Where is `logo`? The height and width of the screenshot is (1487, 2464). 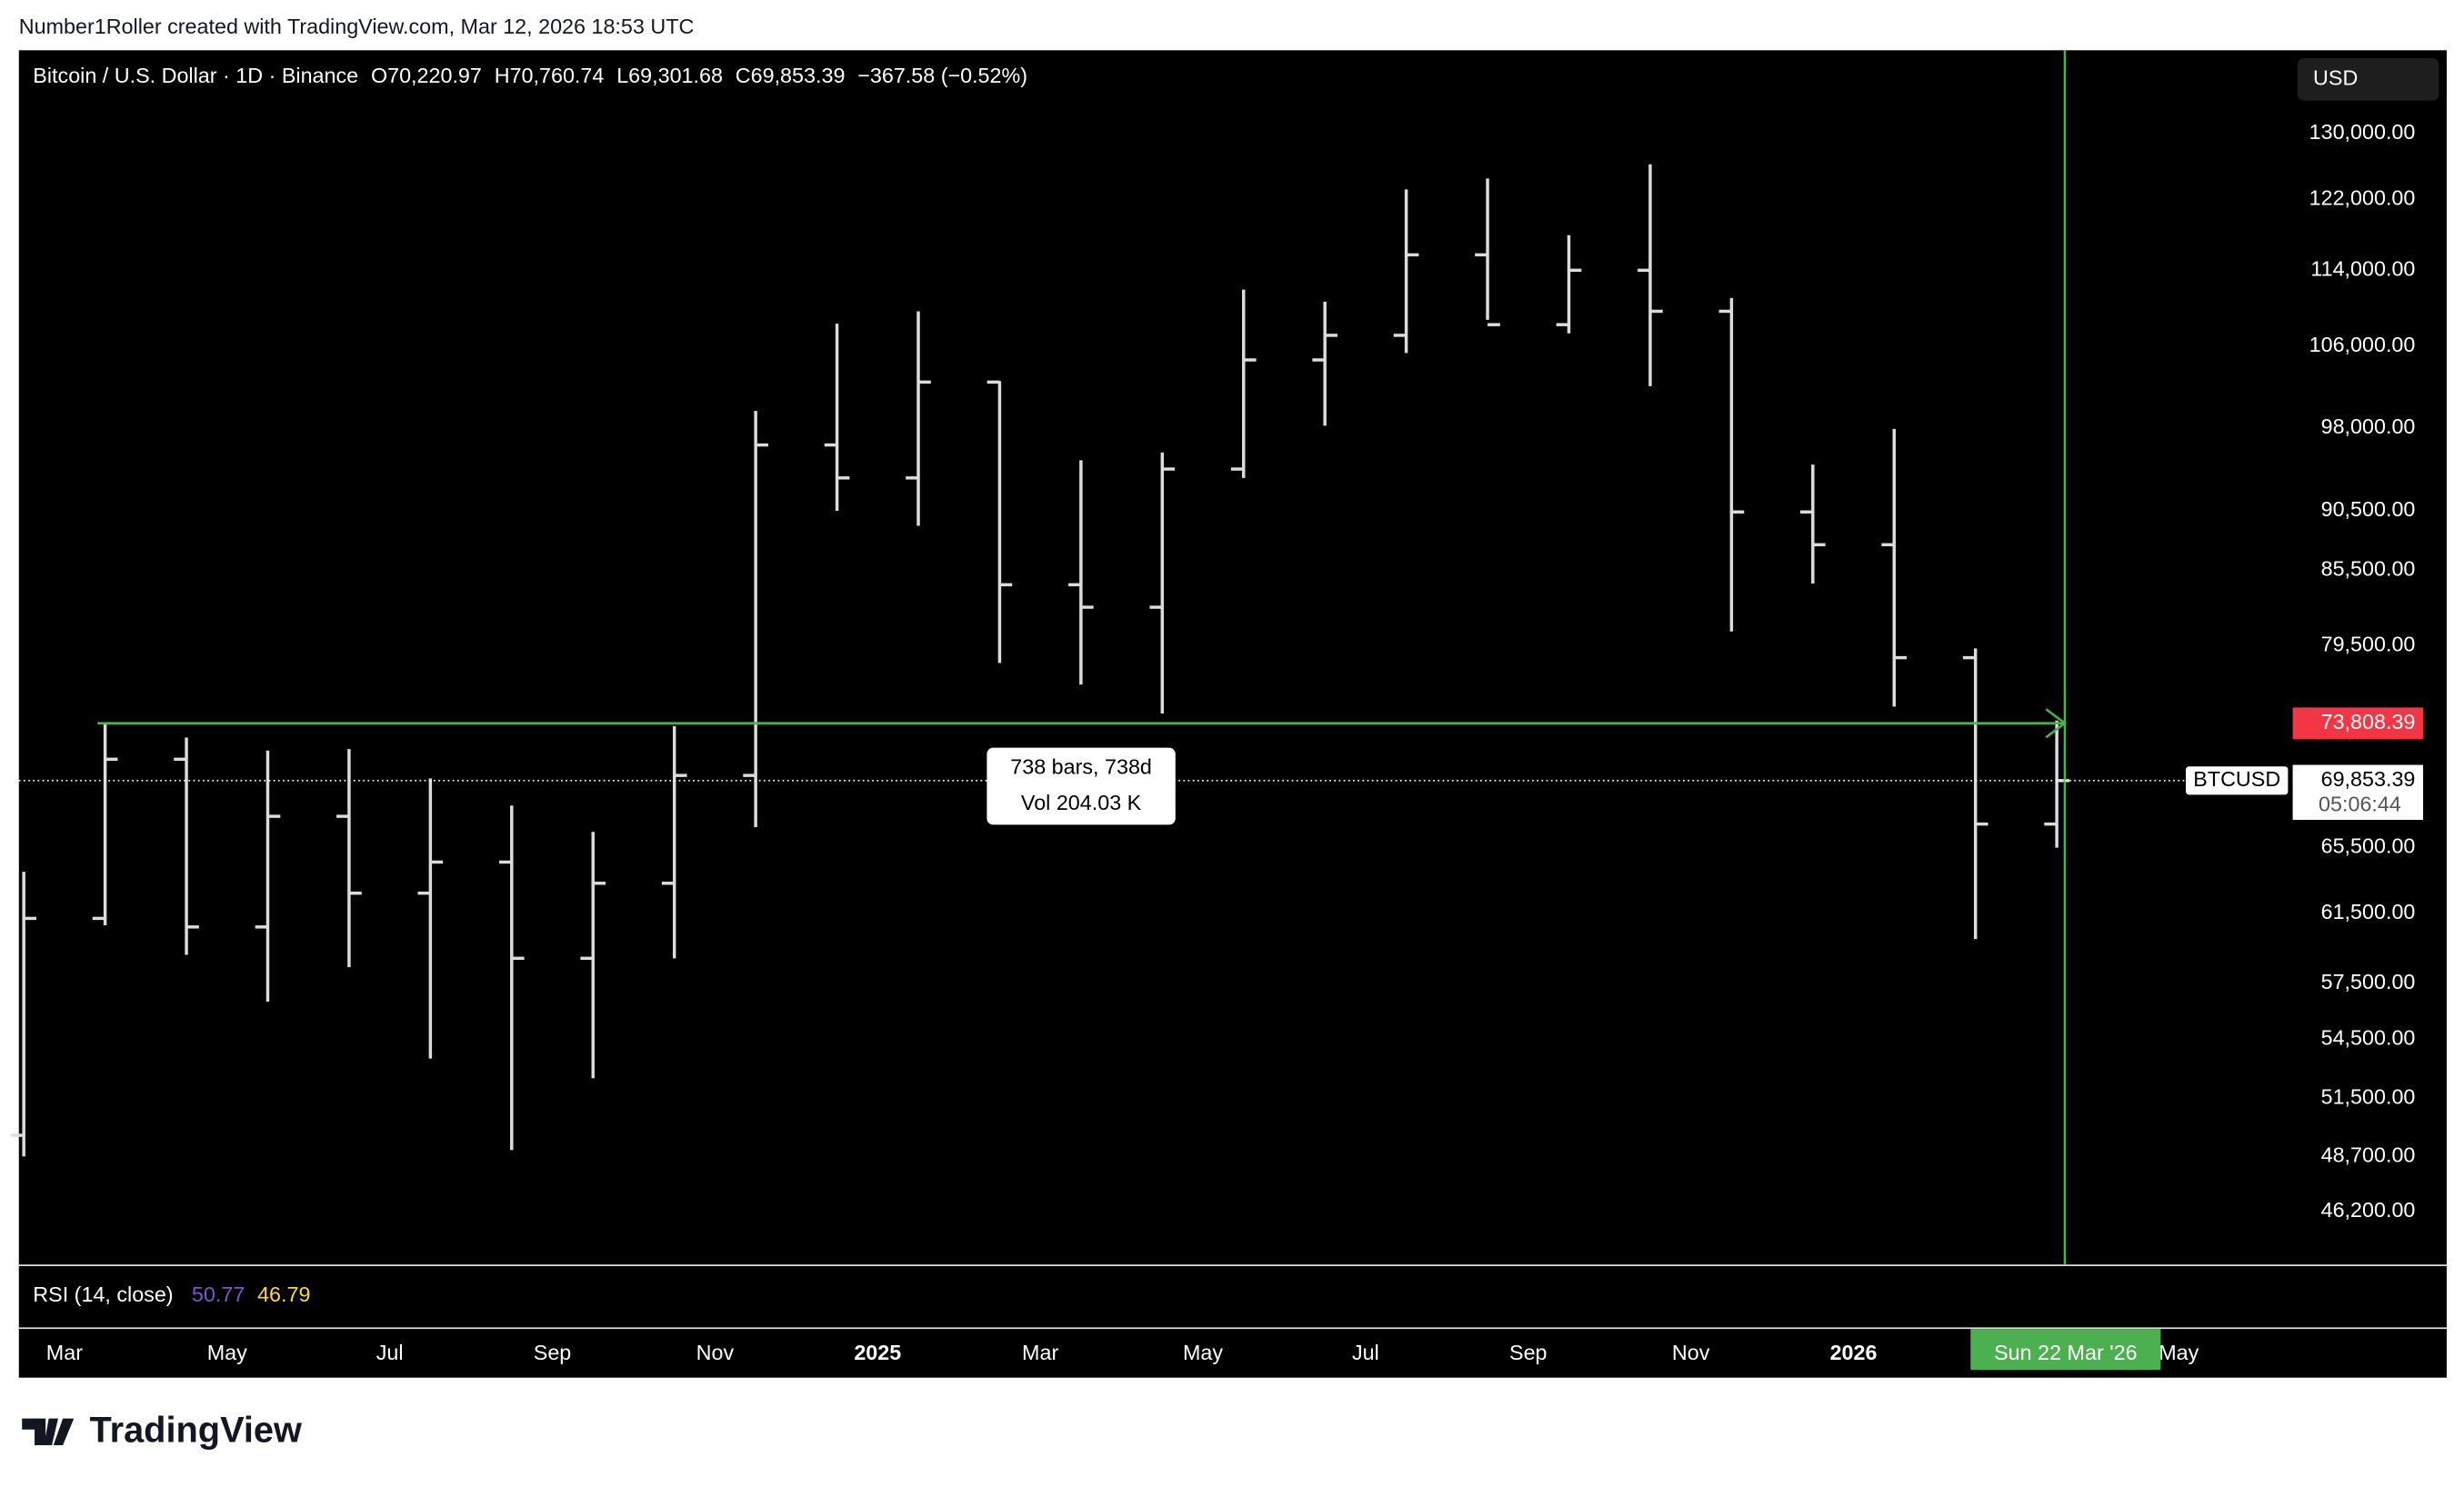 logo is located at coordinates (49, 1432).